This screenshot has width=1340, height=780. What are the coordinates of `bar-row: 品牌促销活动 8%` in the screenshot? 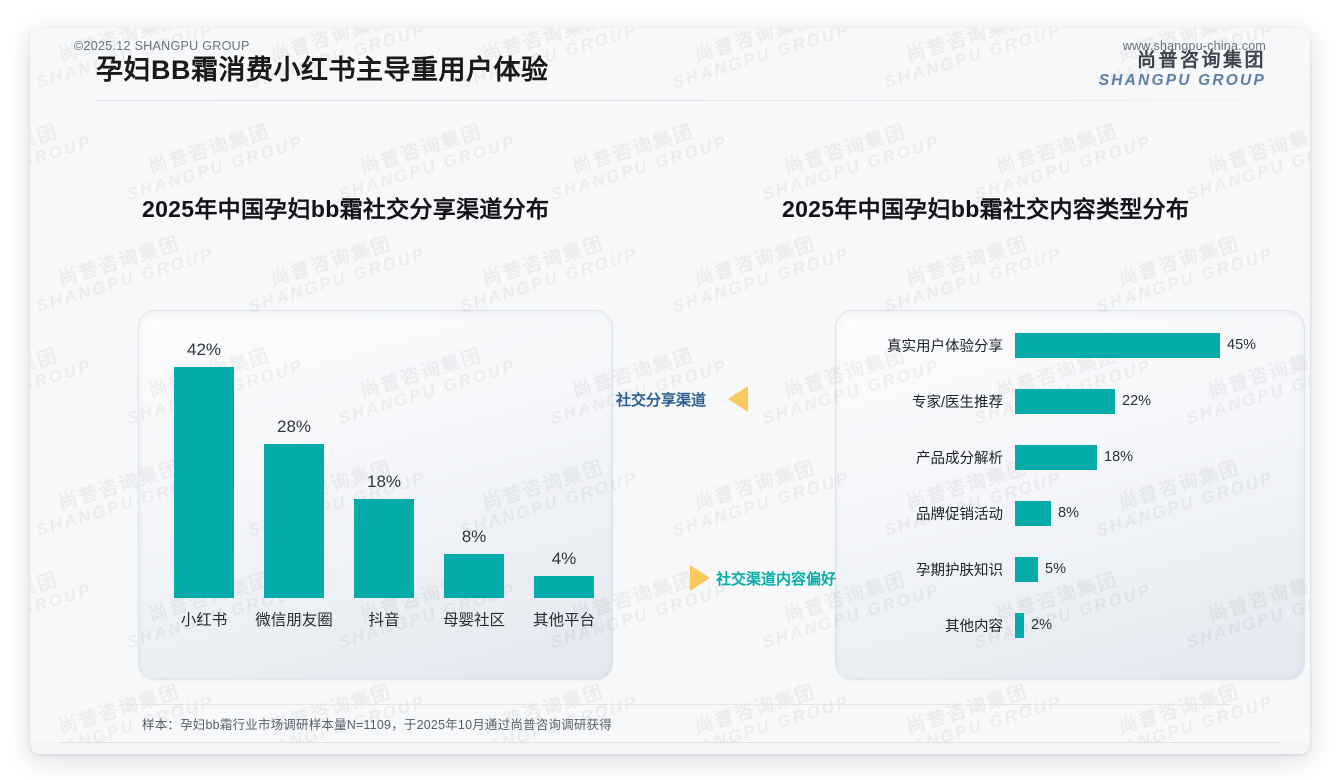 It's located at (1070, 513).